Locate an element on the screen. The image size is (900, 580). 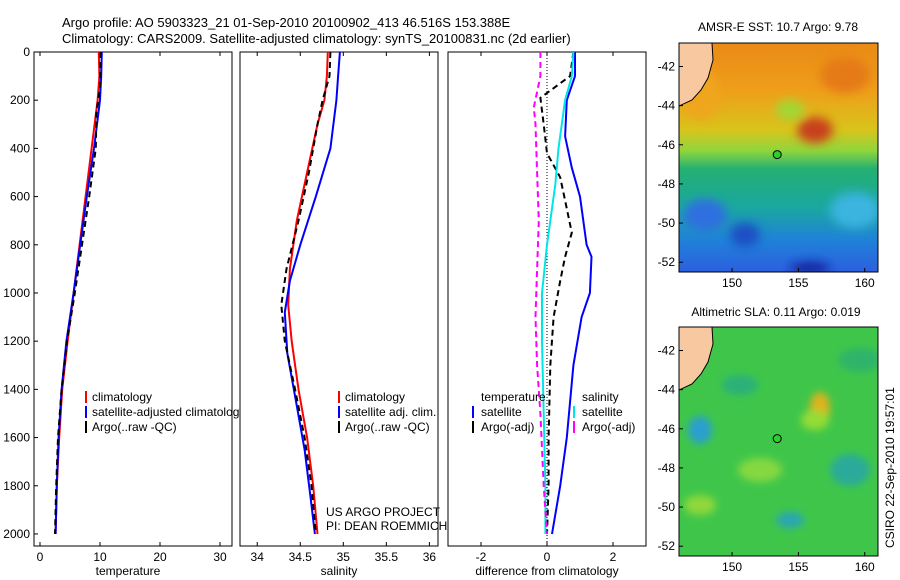
difference-legend-salinity-heading: salinity is located at coordinates (600, 397).